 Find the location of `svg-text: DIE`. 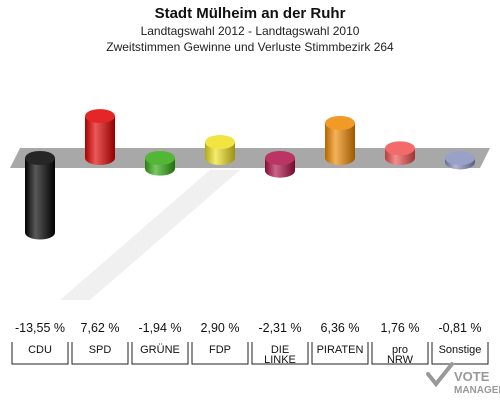

svg-text: DIE is located at coordinates (280, 350).